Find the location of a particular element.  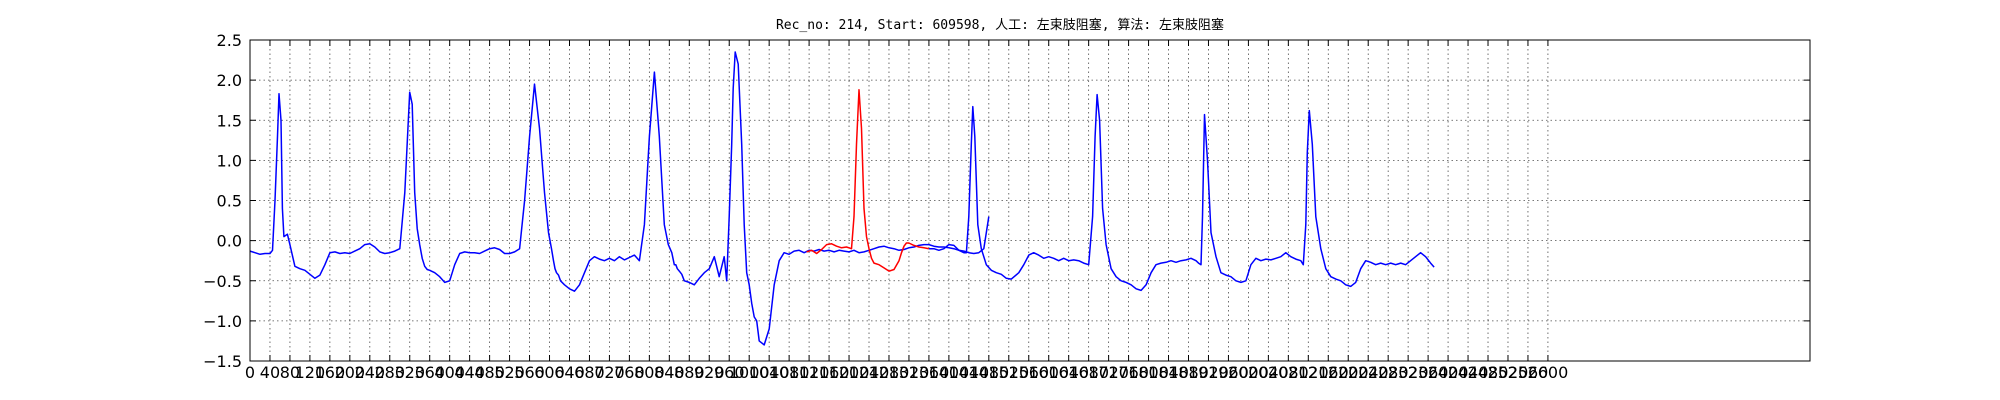

x-tick-label: 1560 is located at coordinates (1028, 372).